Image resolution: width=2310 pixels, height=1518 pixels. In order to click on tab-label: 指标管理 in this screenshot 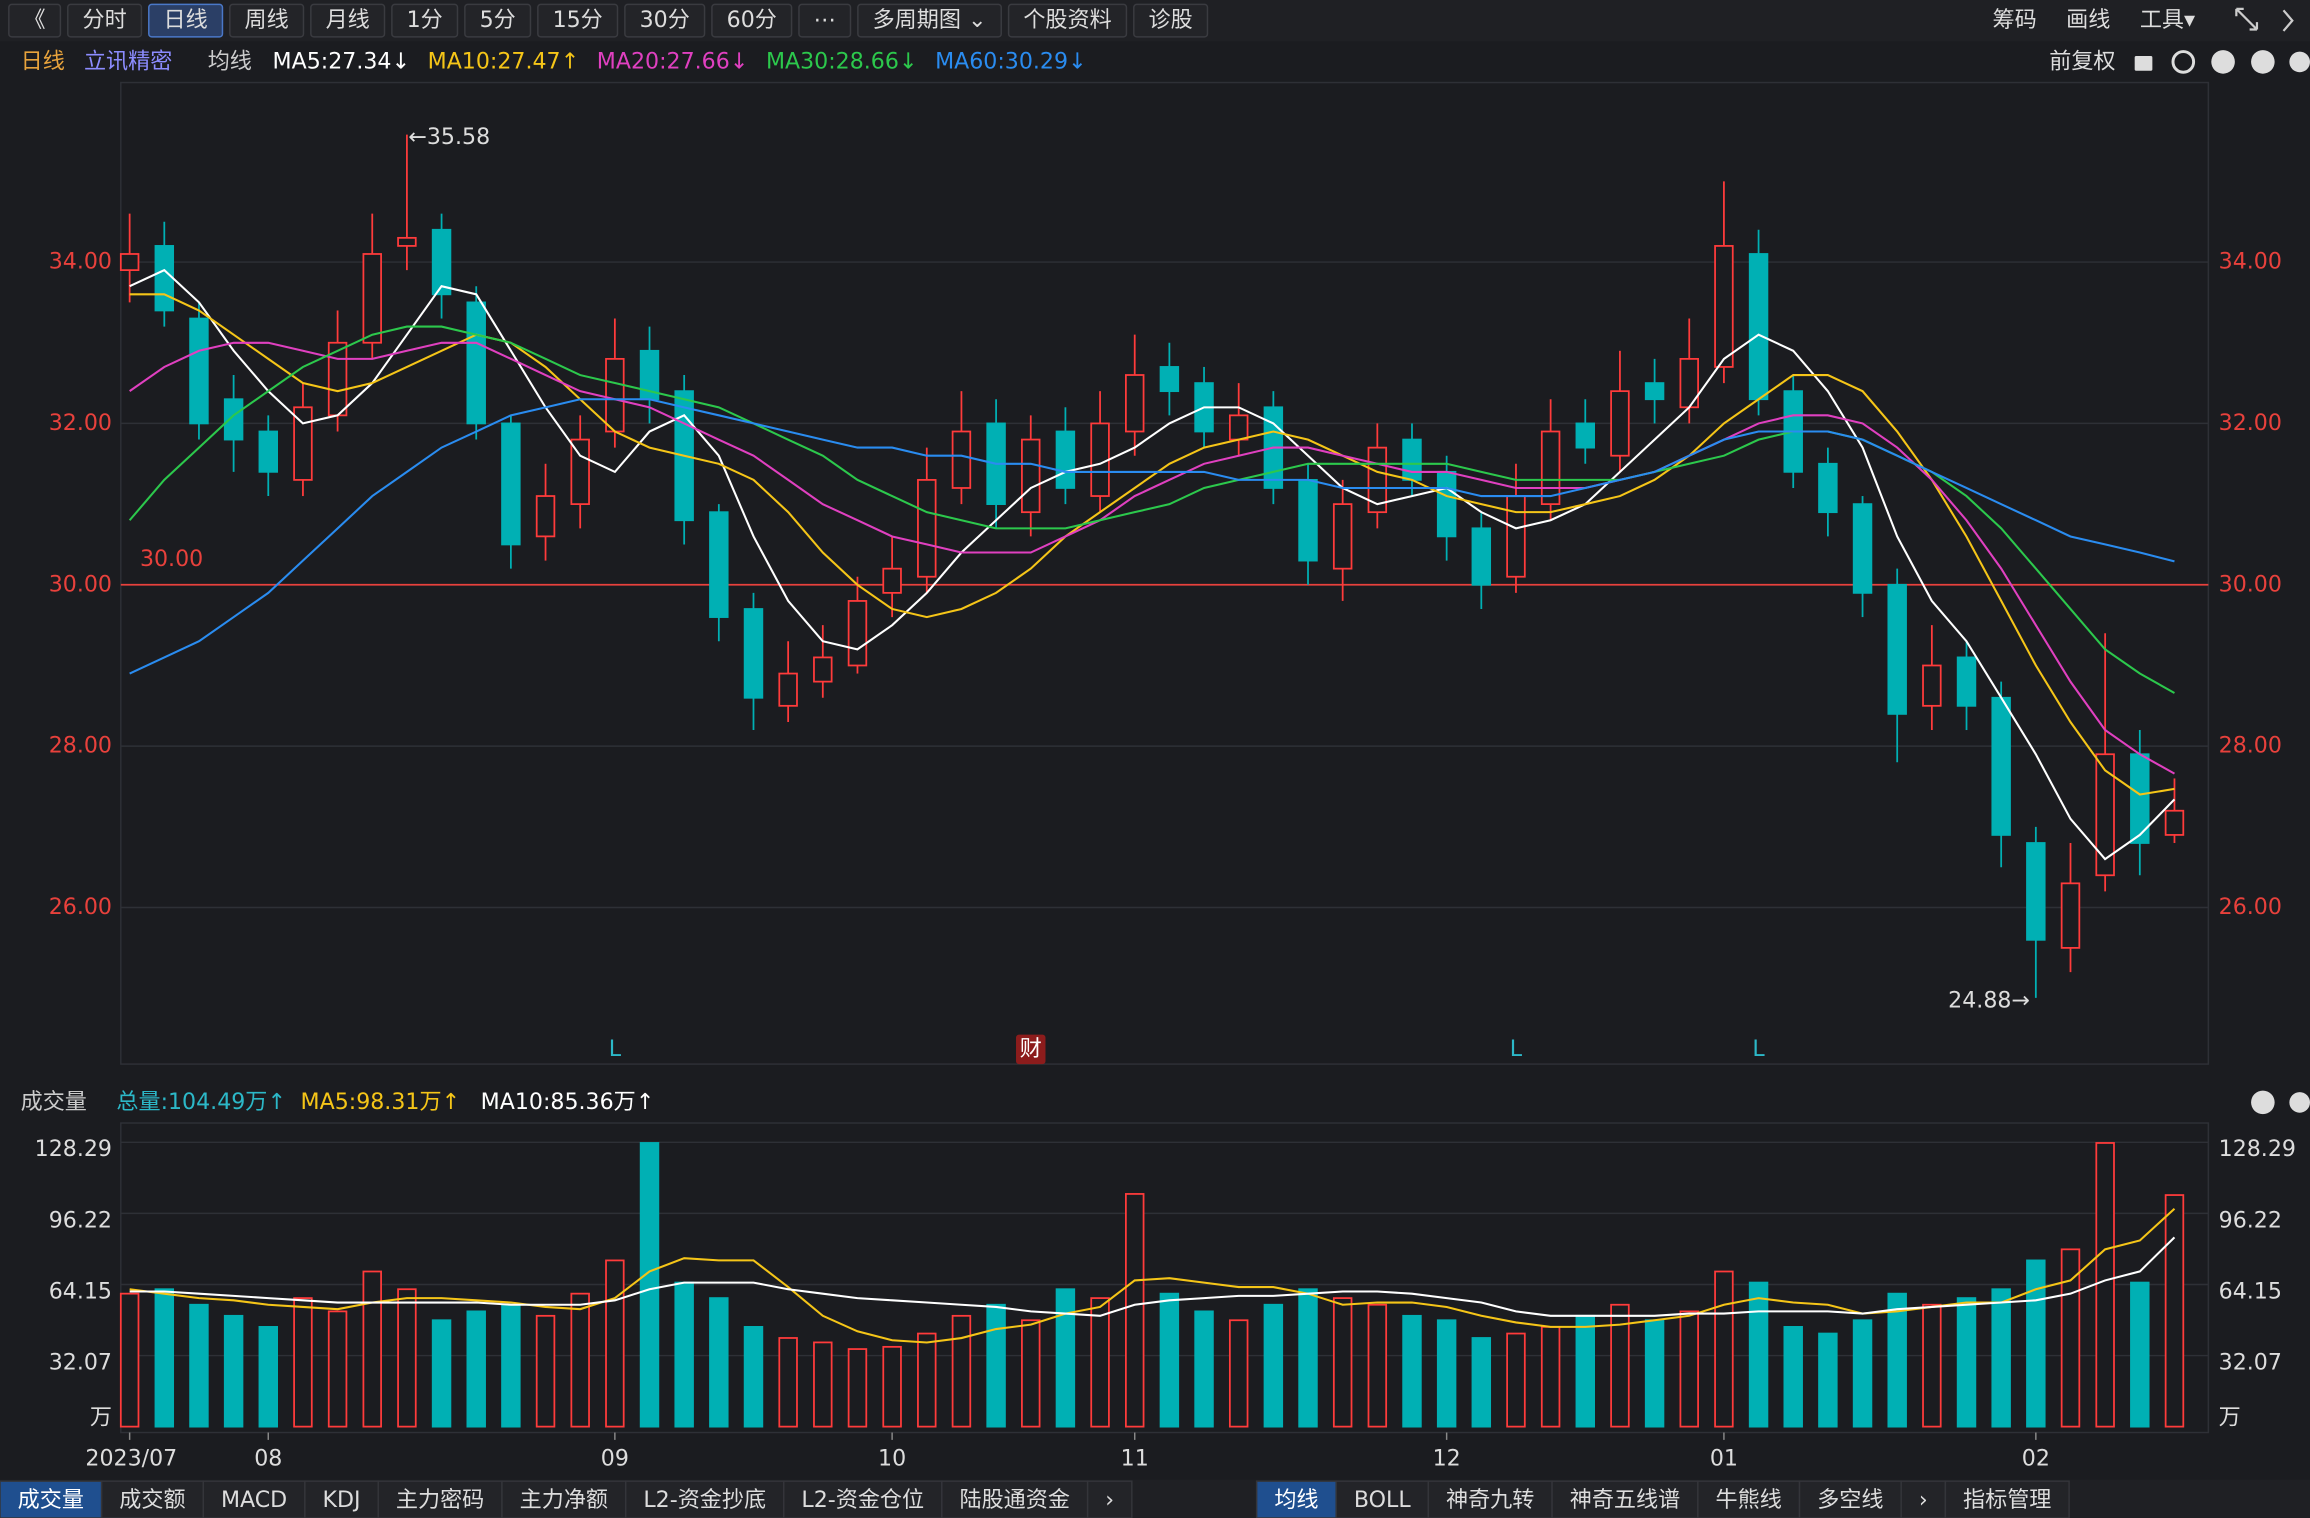, I will do `click(2007, 1500)`.